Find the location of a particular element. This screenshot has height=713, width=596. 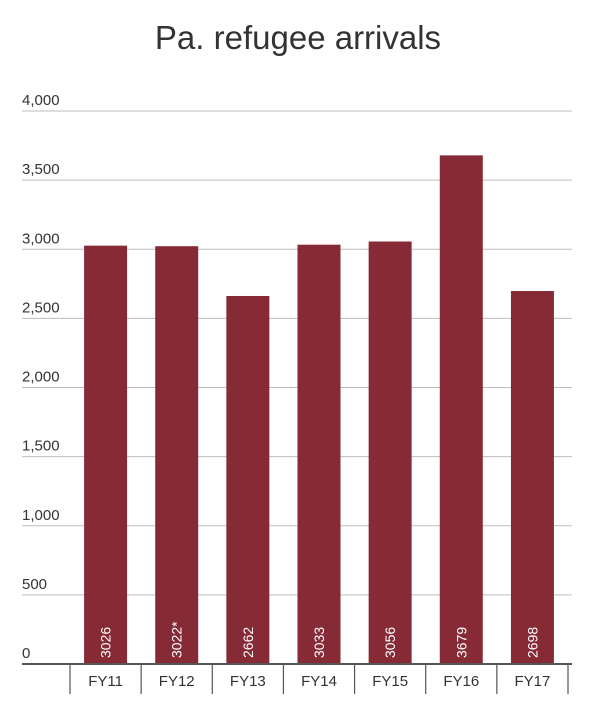

bar-data-labels: 3026 3022* 2662 3033 3056 3679 2698 is located at coordinates (319, 639).